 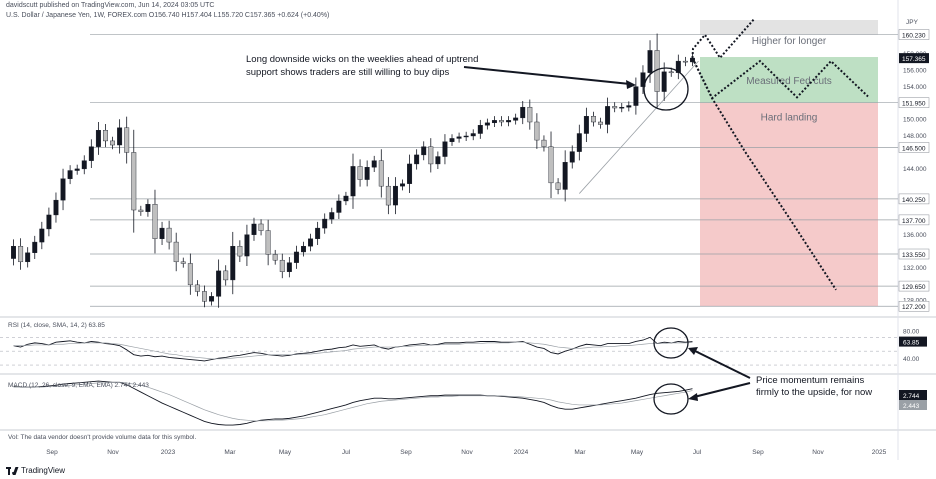 What do you see at coordinates (671, 343) in the screenshot?
I see `rsi-circle` at bounding box center [671, 343].